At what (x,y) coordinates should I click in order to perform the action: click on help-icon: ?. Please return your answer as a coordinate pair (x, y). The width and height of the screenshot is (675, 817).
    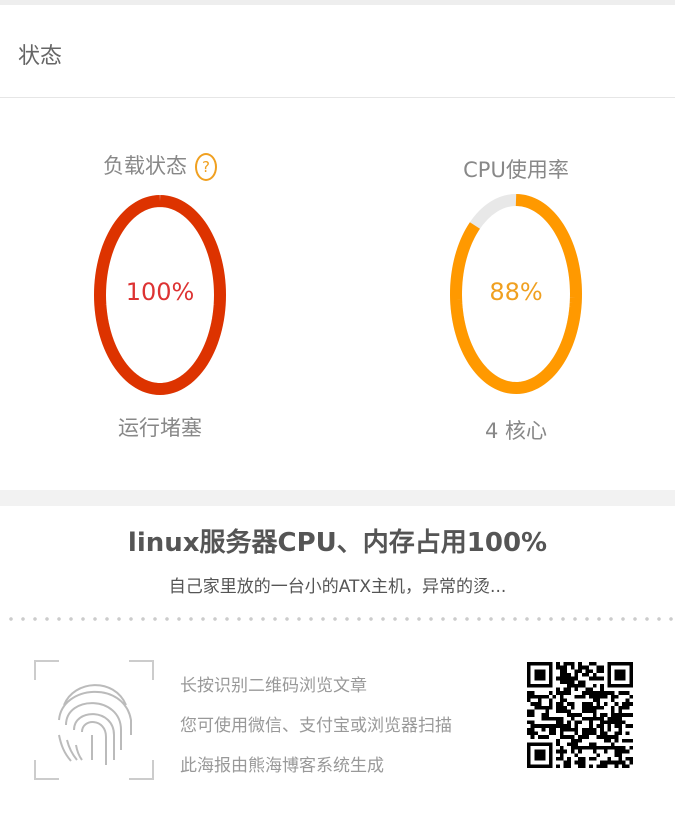
    Looking at the image, I should click on (206, 167).